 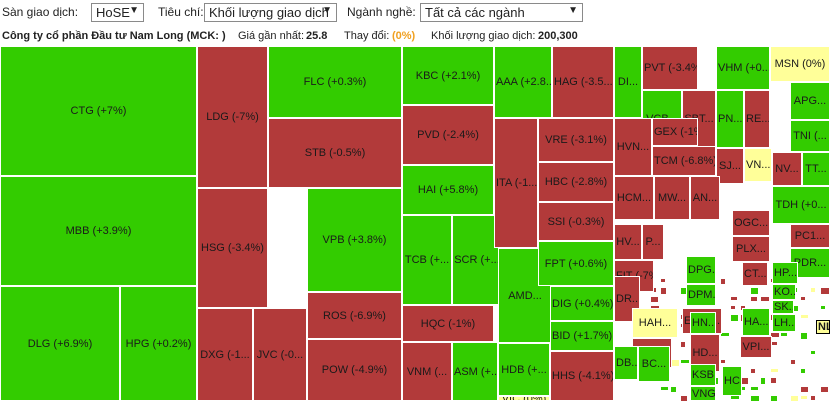 I want to click on treemap-tile: HHS (-4.1%), so click(x=582, y=376).